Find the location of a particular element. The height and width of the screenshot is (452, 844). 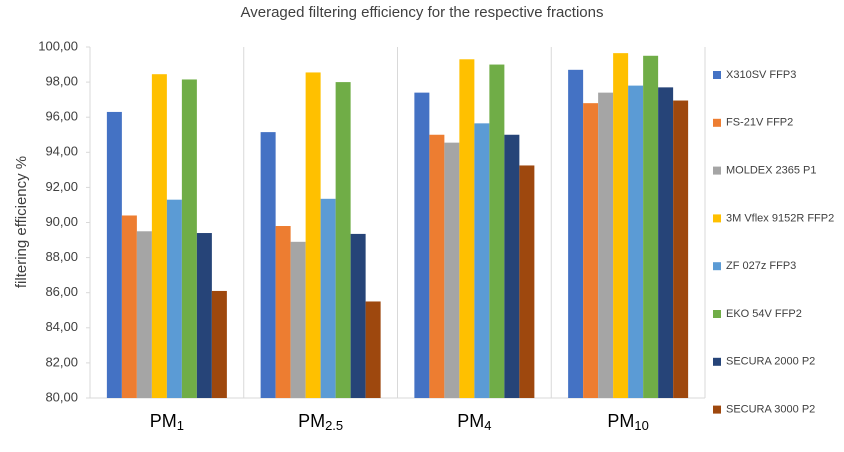

legend-label: ZF 027z FFP3 is located at coordinates (761, 266).